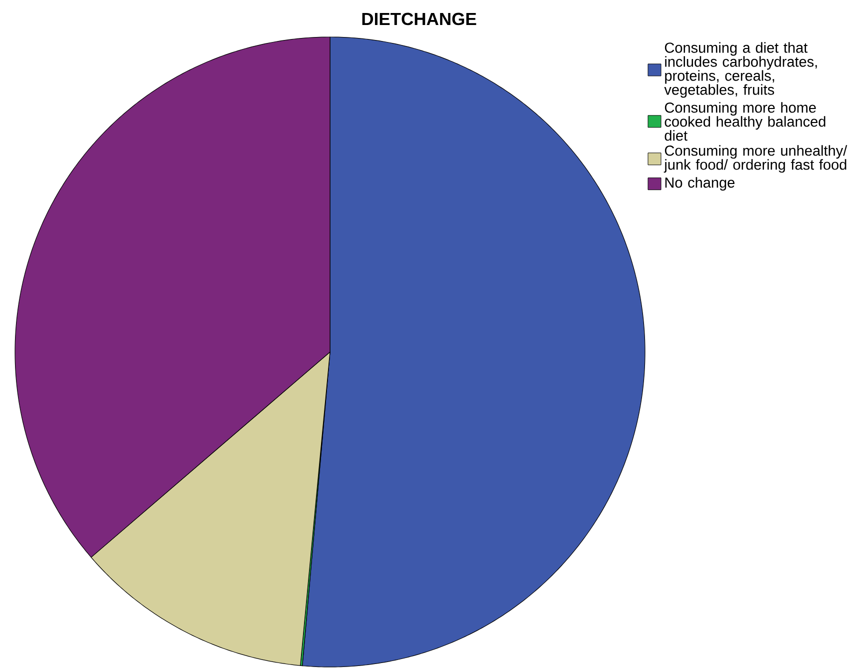 Image resolution: width=853 pixels, height=668 pixels. What do you see at coordinates (740, 70) in the screenshot?
I see `legend-label: Consuming a diet that includes carbohydrates, proteins, cereals, vegetables, fruits` at bounding box center [740, 70].